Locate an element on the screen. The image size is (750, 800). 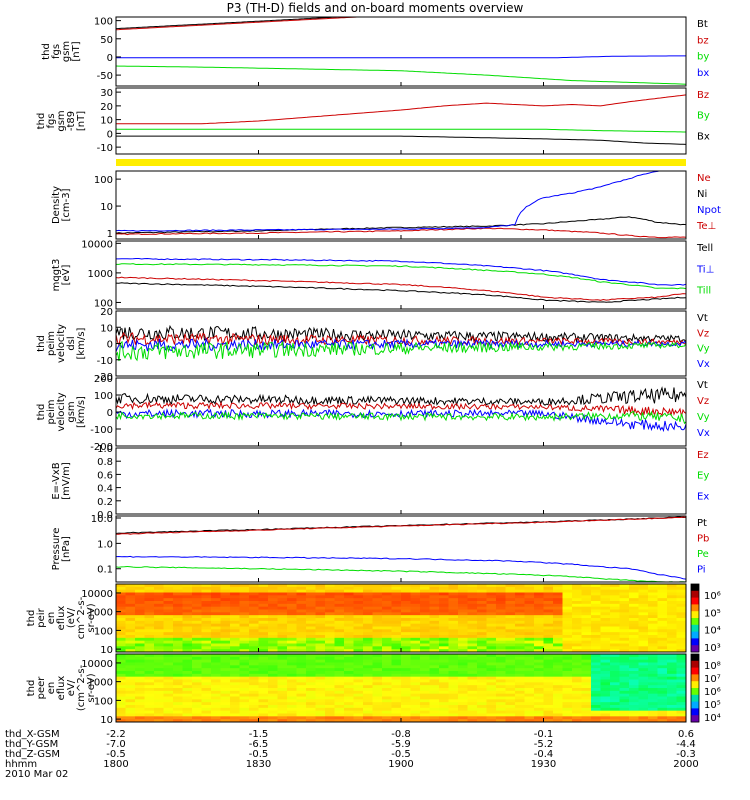
x-axis-value: 1930 is located at coordinates (543, 764).